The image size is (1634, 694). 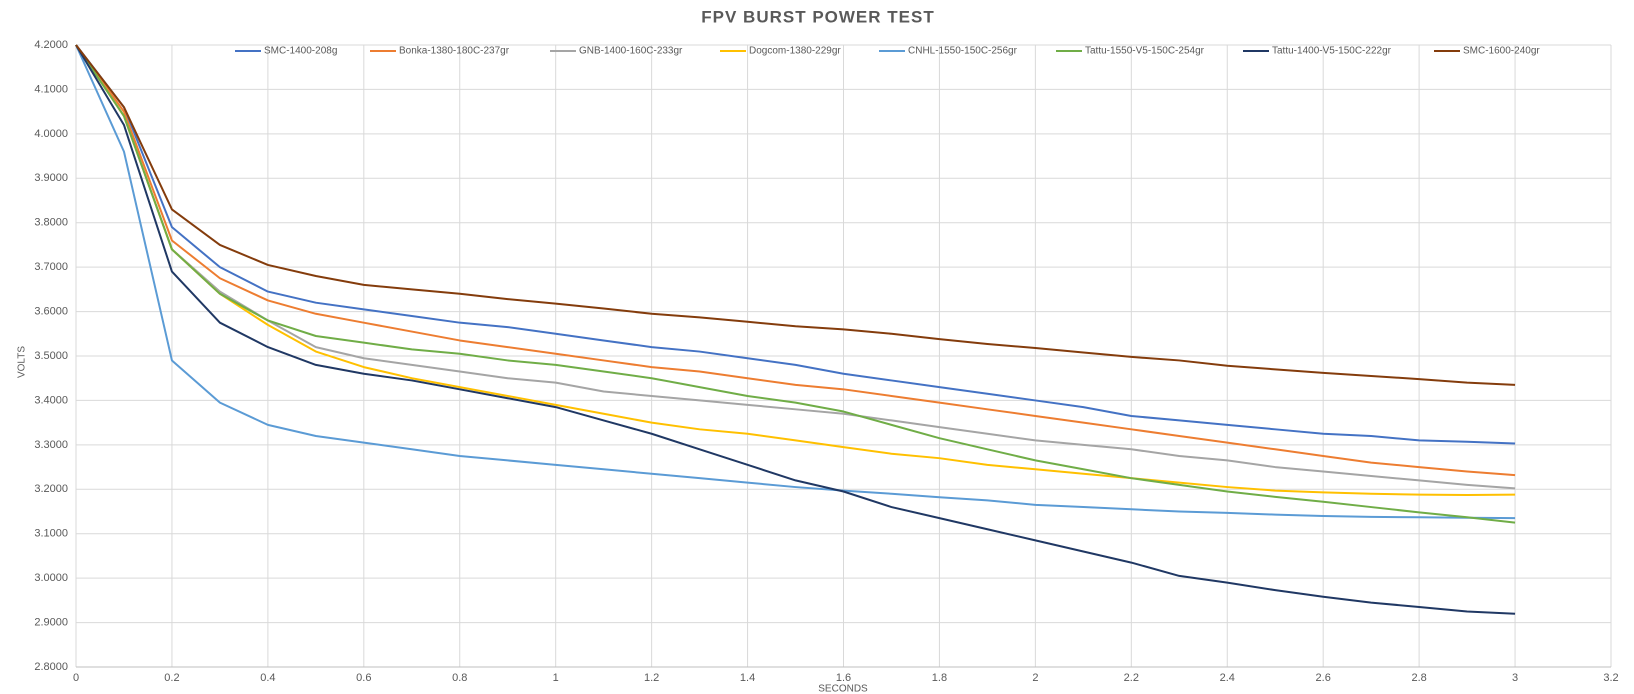 What do you see at coordinates (963, 51) in the screenshot?
I see `legend-label: CNHL-1550-150C-256gr` at bounding box center [963, 51].